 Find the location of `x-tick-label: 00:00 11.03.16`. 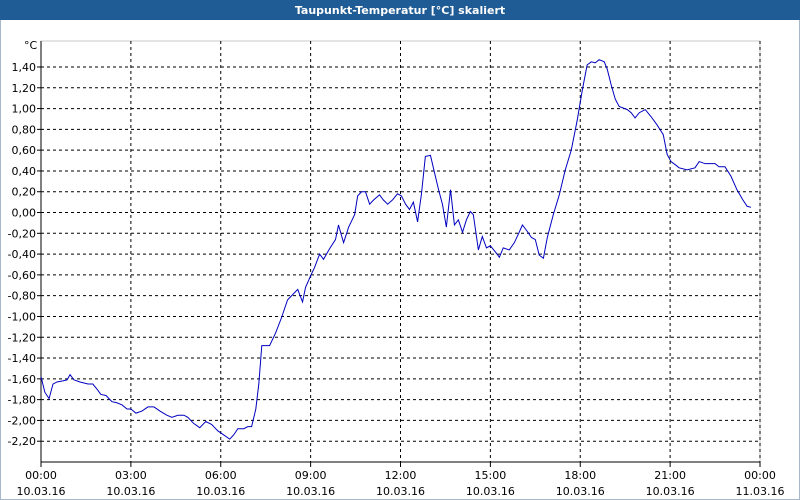

x-tick-label: 00:00 11.03.16 is located at coordinates (760, 483).